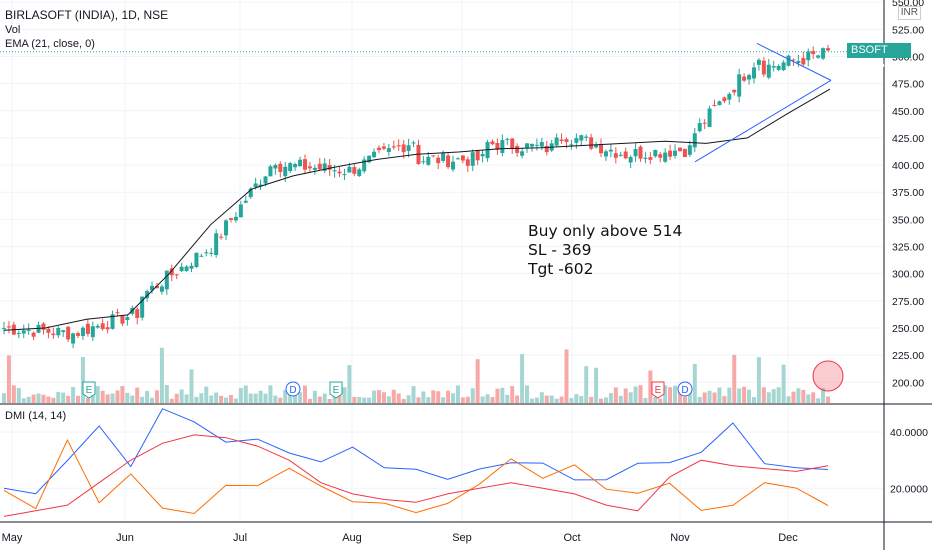  Describe the element at coordinates (909, 433) in the screenshot. I see `dmi-tick-label: 40.0000` at that location.